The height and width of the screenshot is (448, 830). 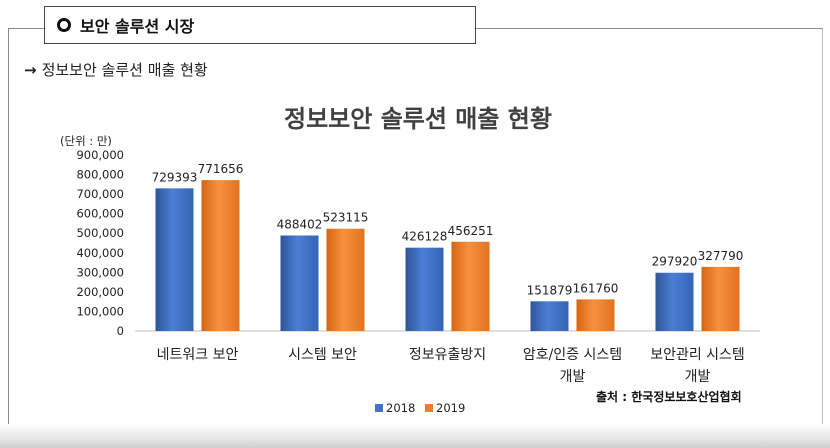 I want to click on legend-label: 2018, so click(x=400, y=408).